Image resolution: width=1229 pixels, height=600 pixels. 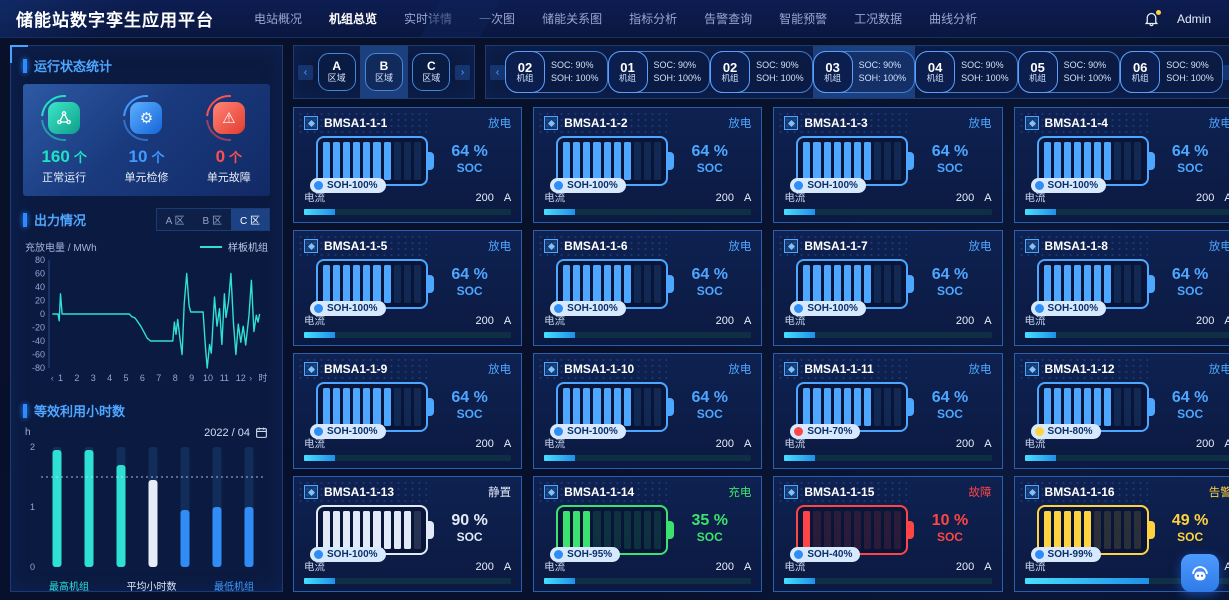 What do you see at coordinates (40, 260) in the screenshot?
I see `svg-text: 80` at bounding box center [40, 260].